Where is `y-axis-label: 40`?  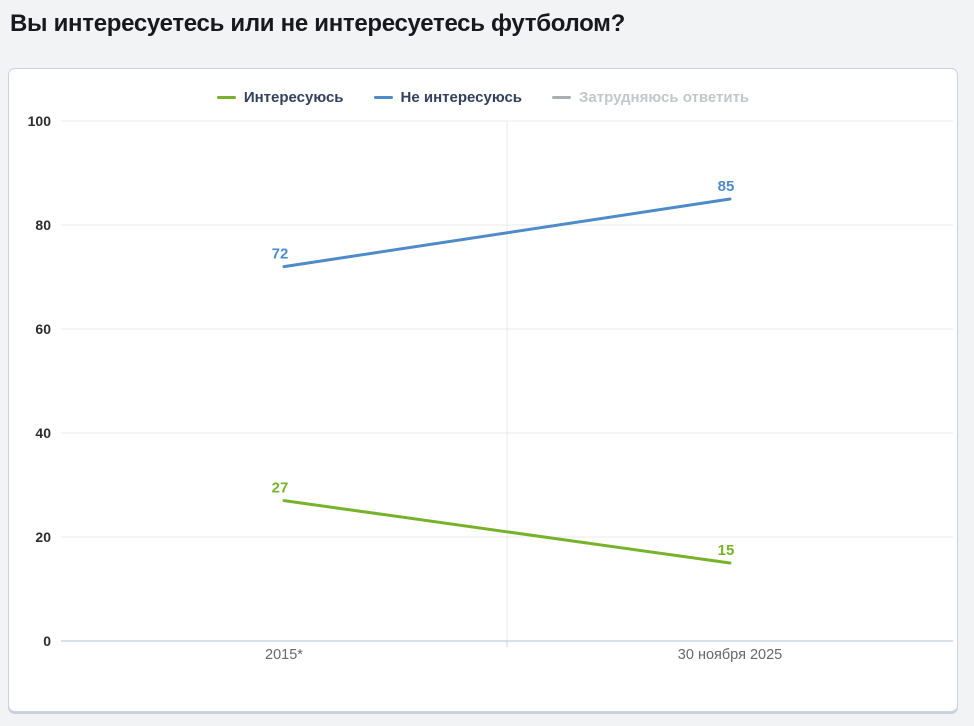
y-axis-label: 40 is located at coordinates (43, 433).